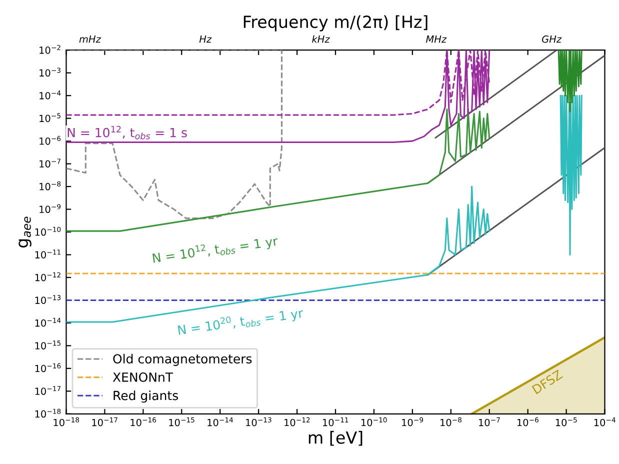  What do you see at coordinates (47, 345) in the screenshot?
I see `y-tick-label: 10$^{−15}$` at bounding box center [47, 345].